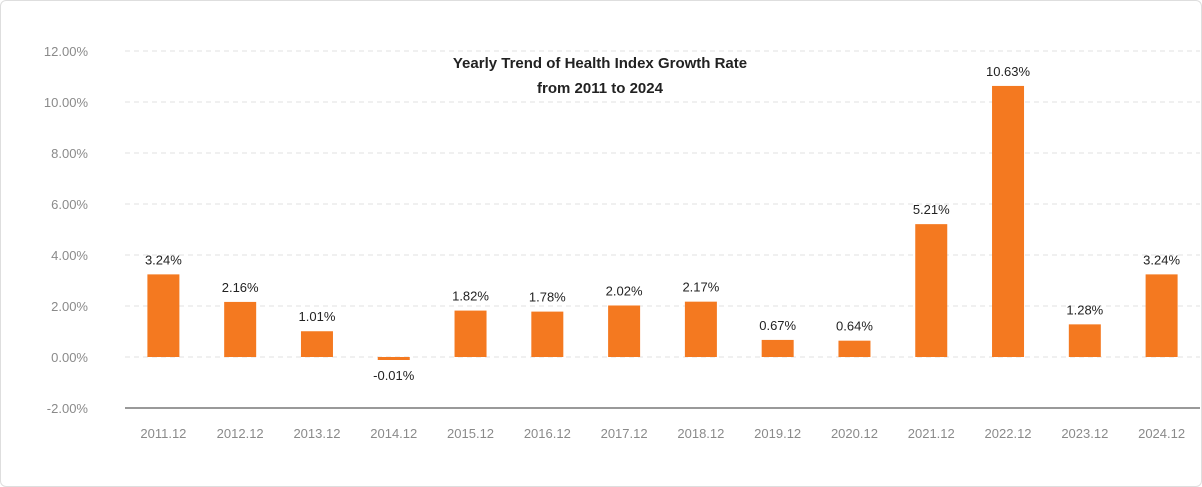  Describe the element at coordinates (470, 433) in the screenshot. I see `x-tick-label: 2015.12` at that location.